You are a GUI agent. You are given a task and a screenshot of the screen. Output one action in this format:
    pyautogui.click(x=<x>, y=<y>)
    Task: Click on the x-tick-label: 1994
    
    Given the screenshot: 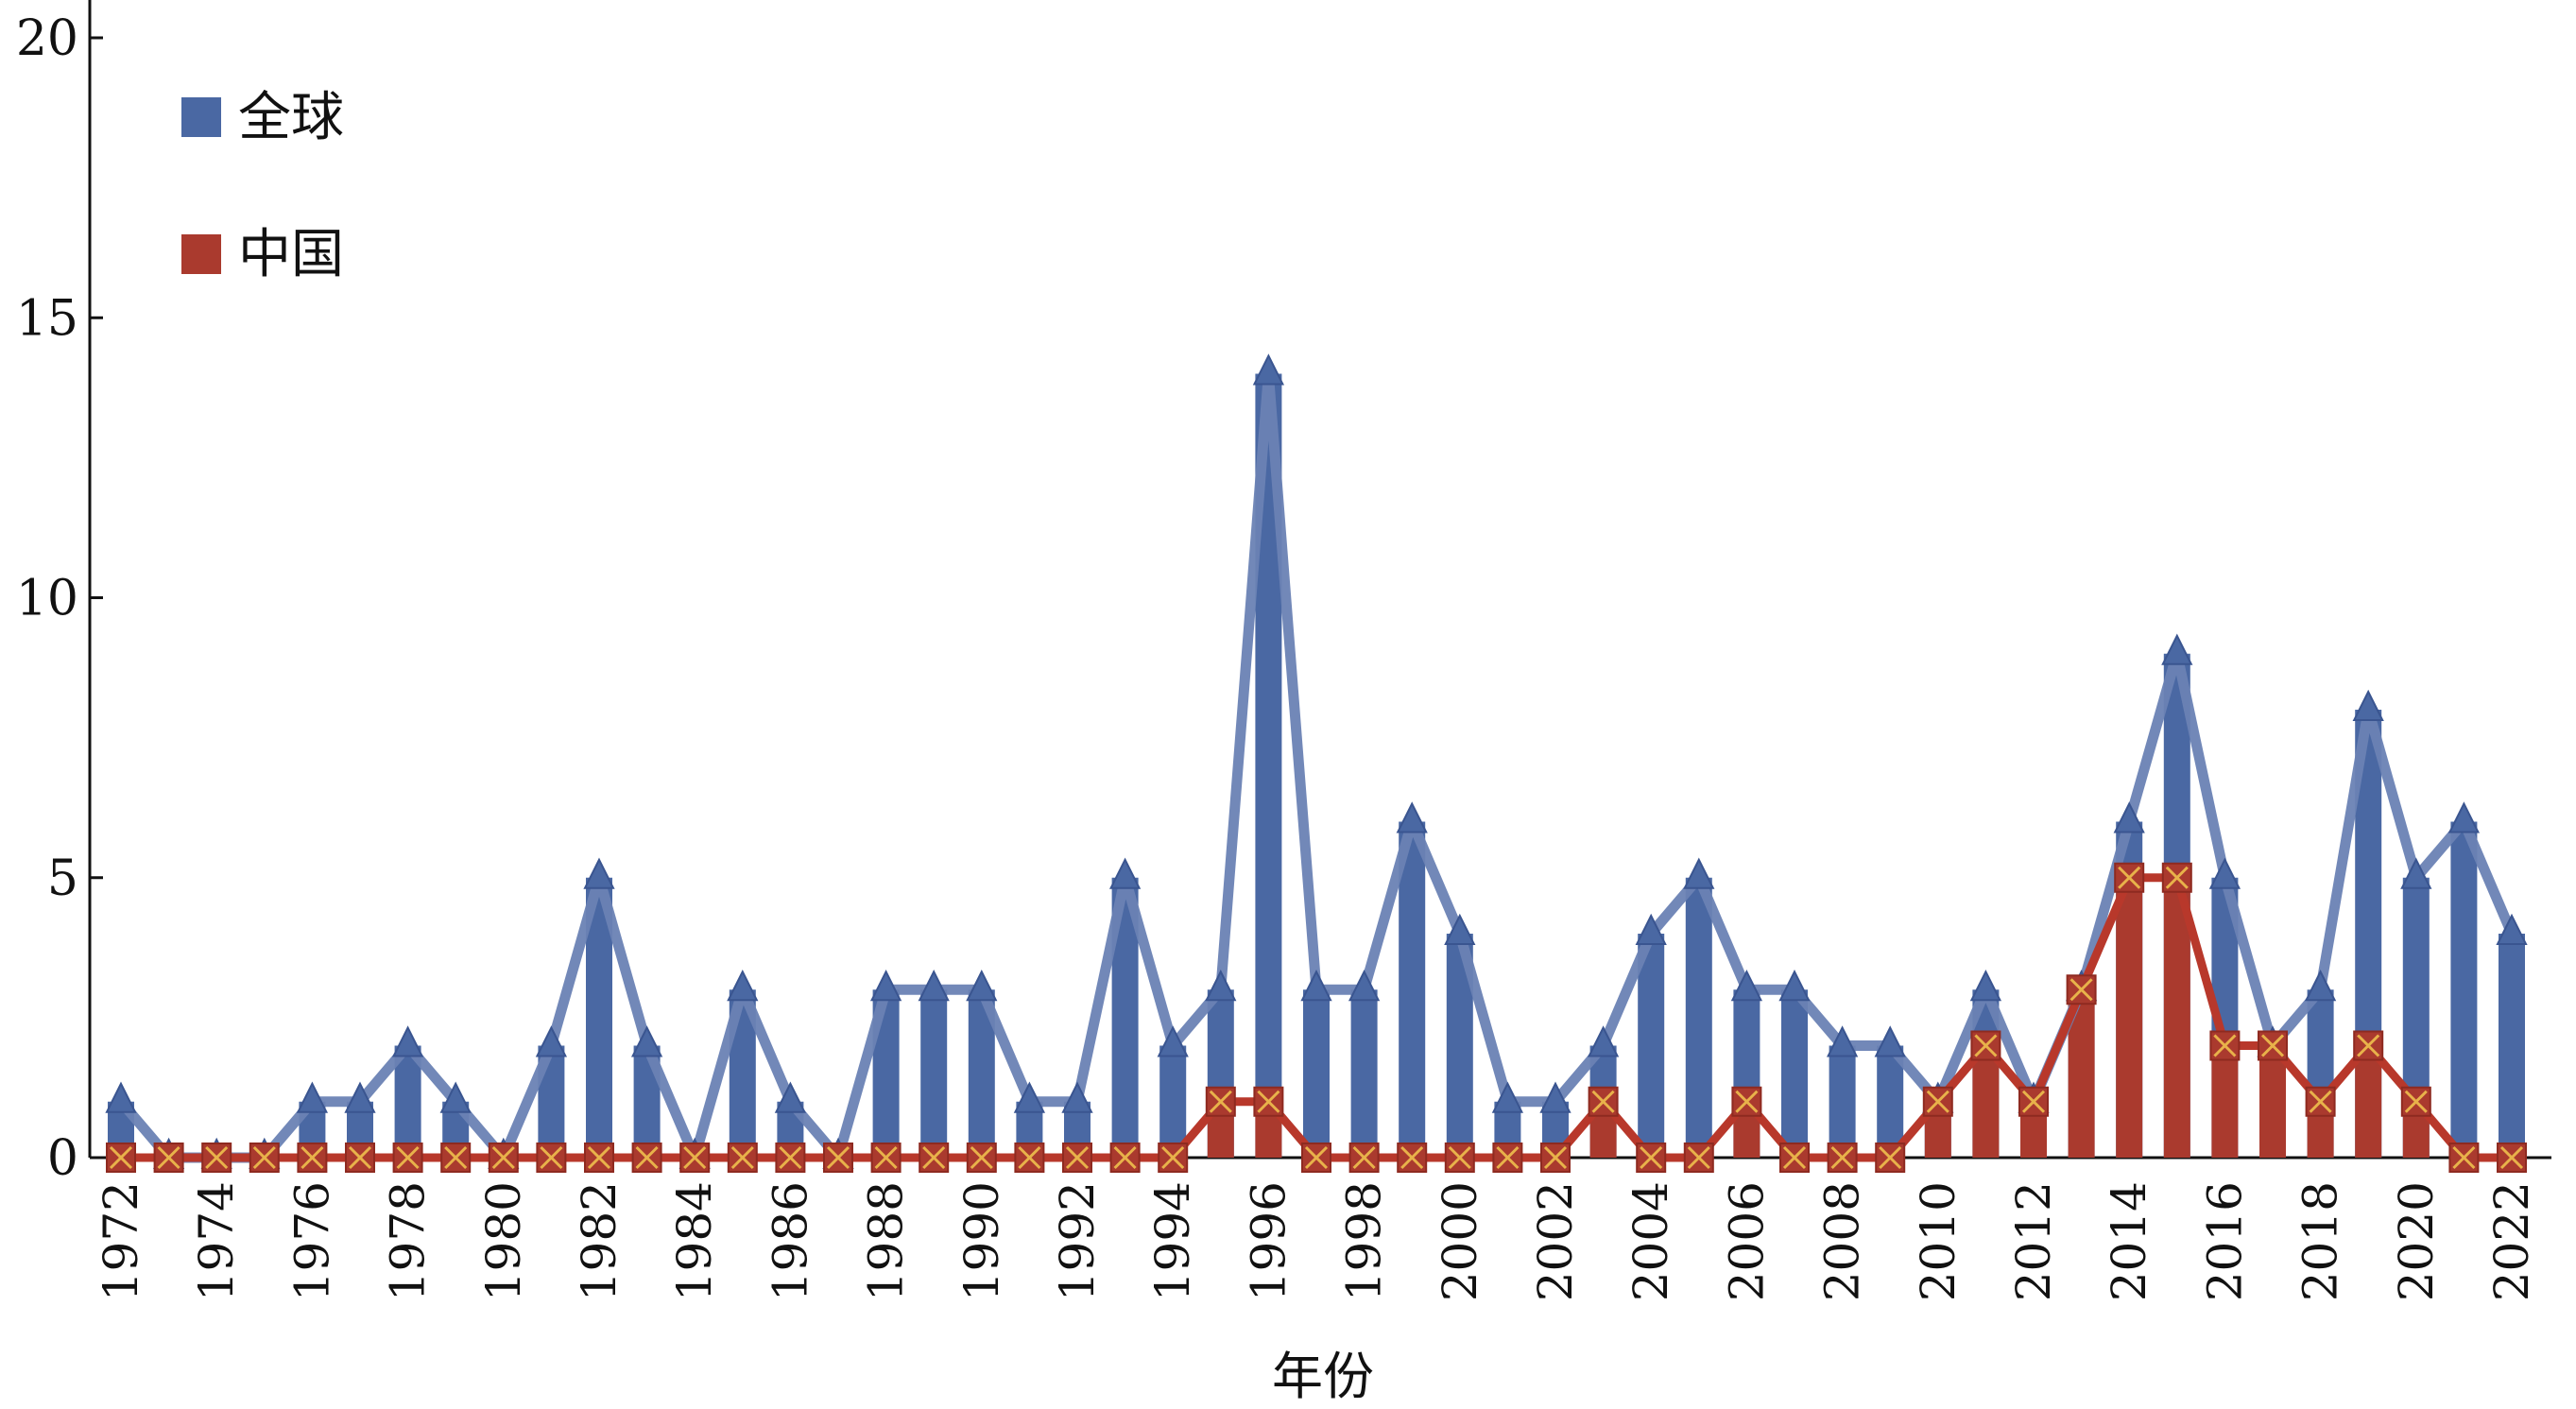 What is the action you would take?
    pyautogui.click(x=1172, y=1241)
    